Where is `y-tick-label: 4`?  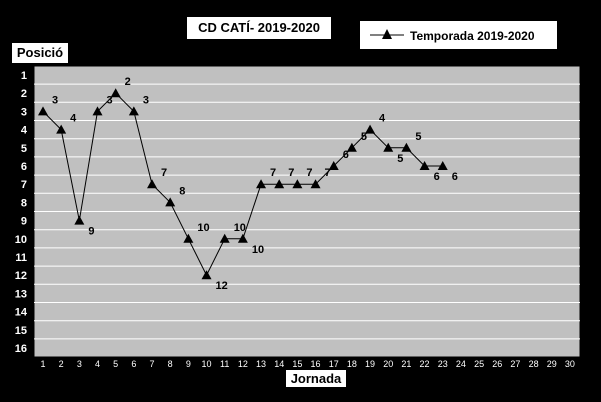
y-tick-label: 4 is located at coordinates (24, 131).